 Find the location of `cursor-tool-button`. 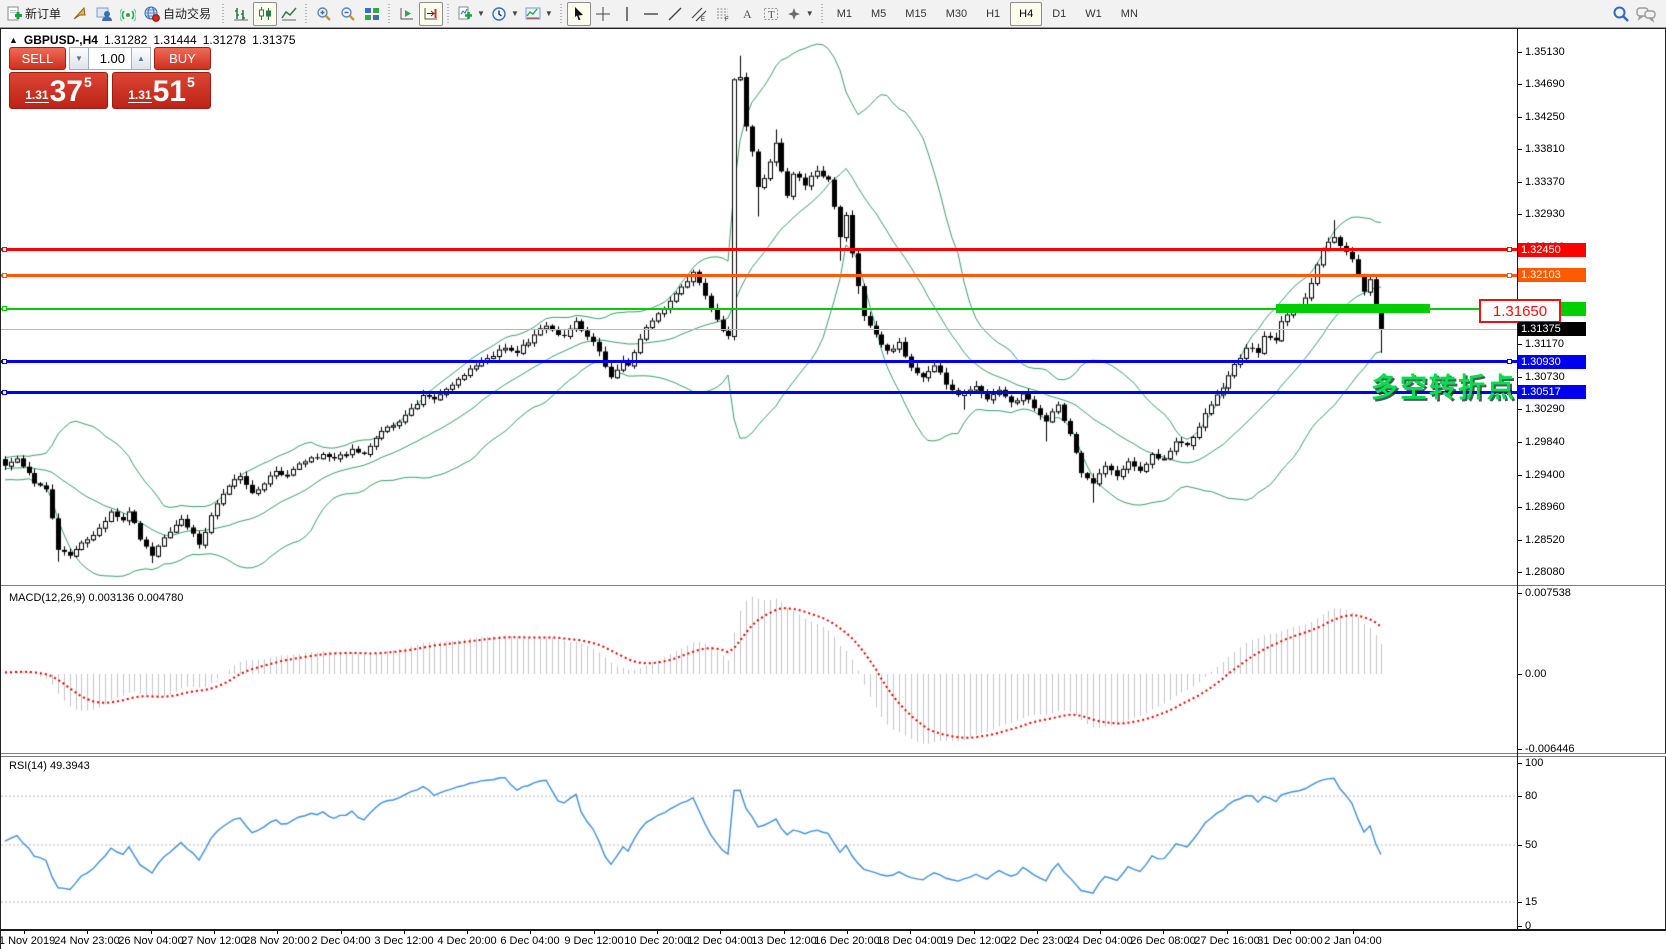

cursor-tool-button is located at coordinates (578, 13).